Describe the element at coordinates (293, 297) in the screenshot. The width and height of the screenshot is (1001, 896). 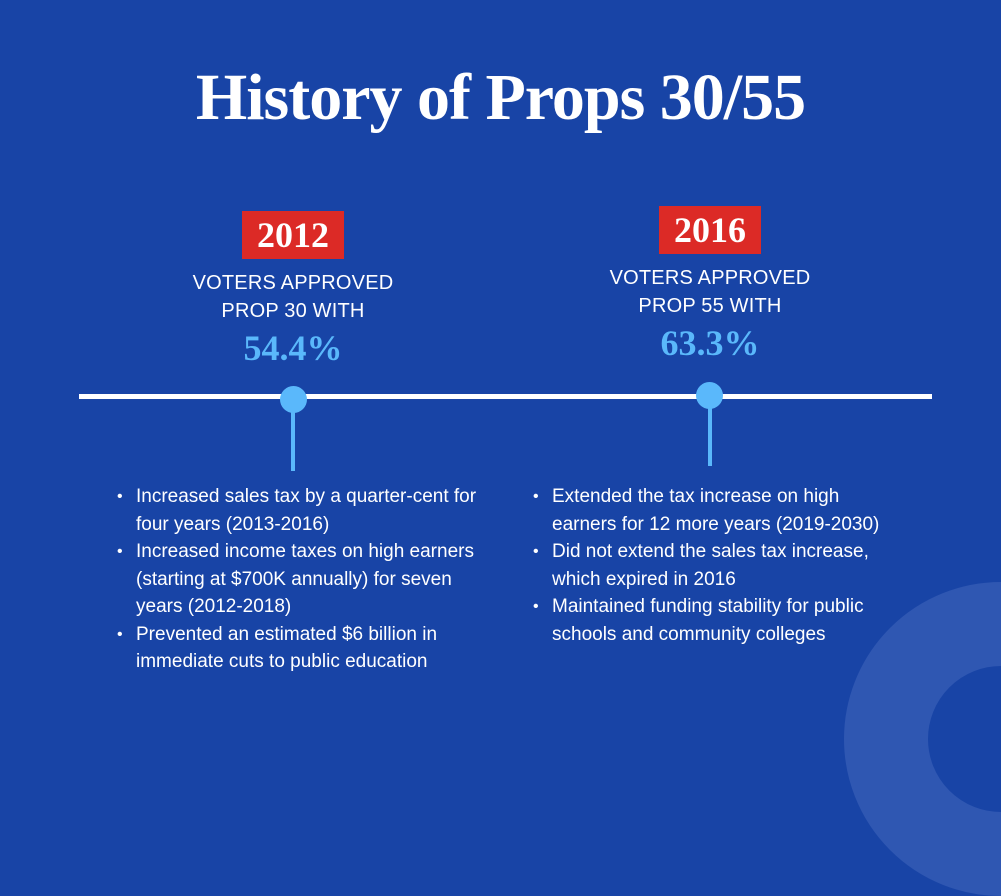
I see `event-caption: VOTERS APPROVED PROP 30 WITH` at that location.